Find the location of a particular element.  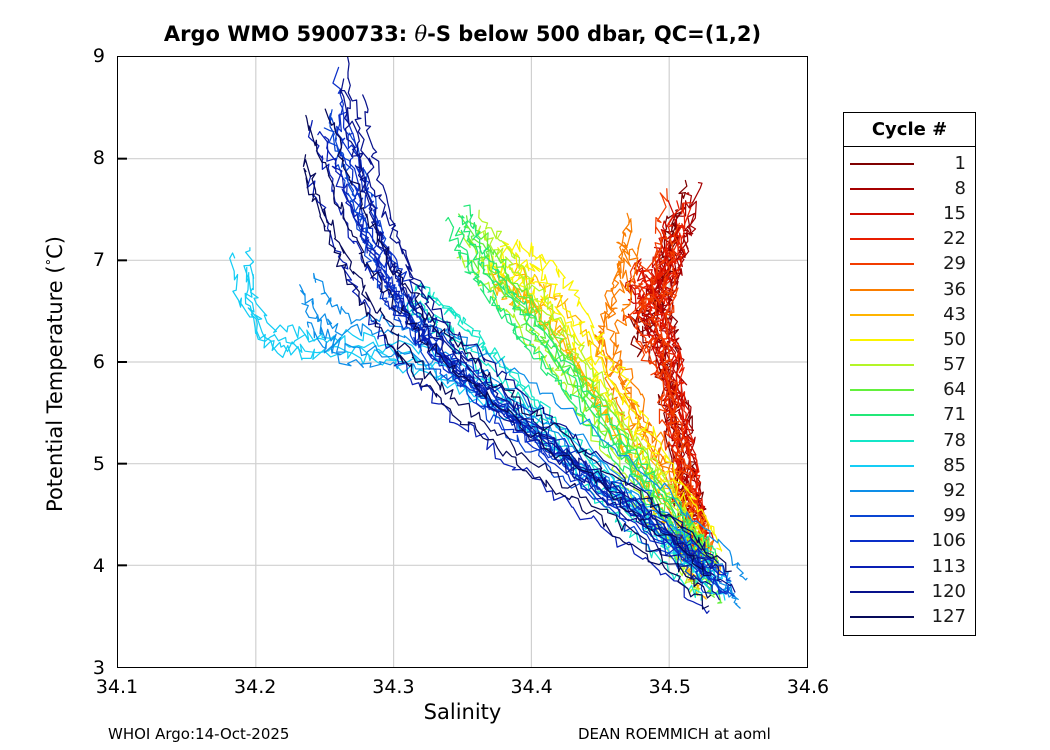

legend-item: 36 is located at coordinates (909, 289).